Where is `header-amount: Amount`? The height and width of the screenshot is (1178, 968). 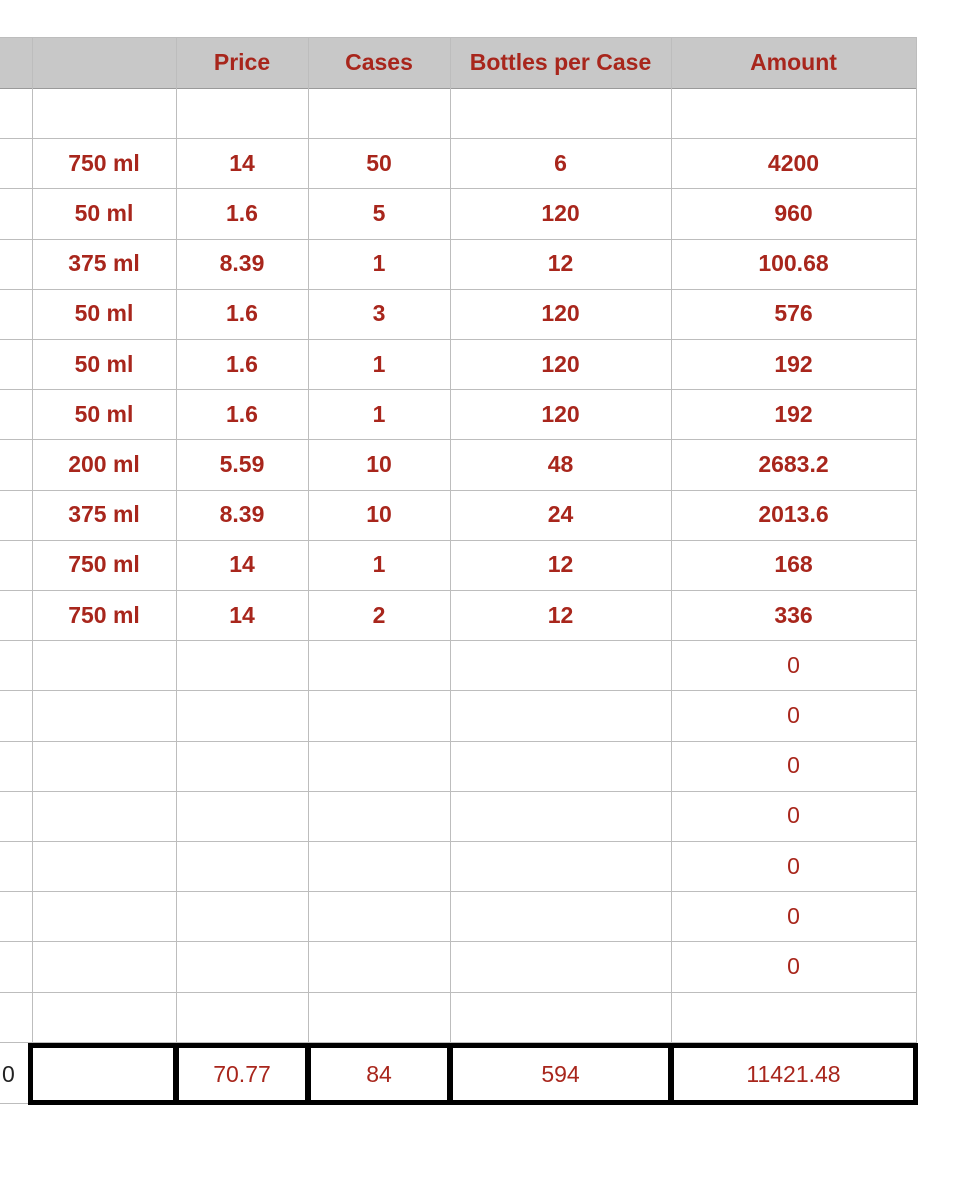 header-amount: Amount is located at coordinates (793, 62).